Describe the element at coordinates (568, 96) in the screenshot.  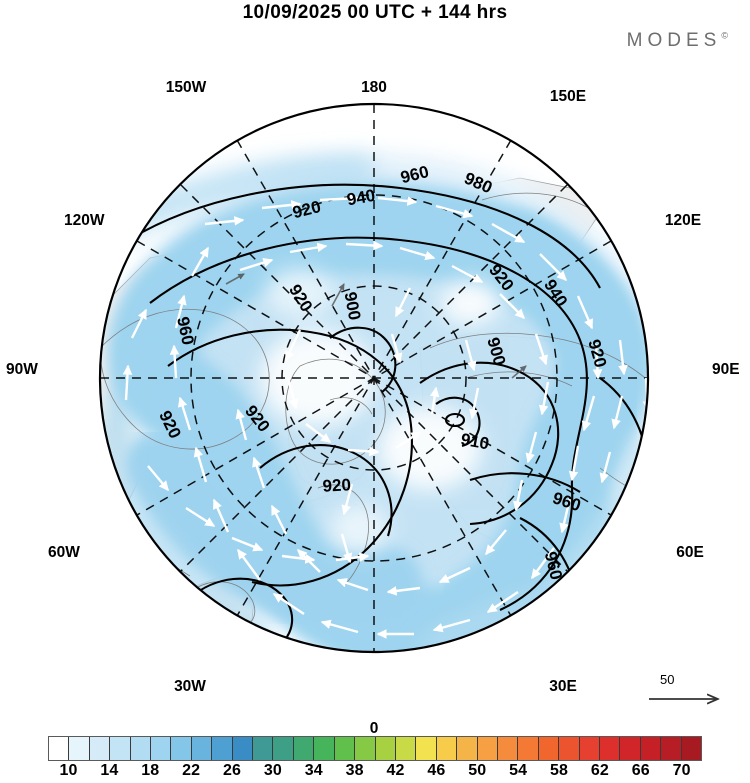
I see `lon-label-150e: 150E` at that location.